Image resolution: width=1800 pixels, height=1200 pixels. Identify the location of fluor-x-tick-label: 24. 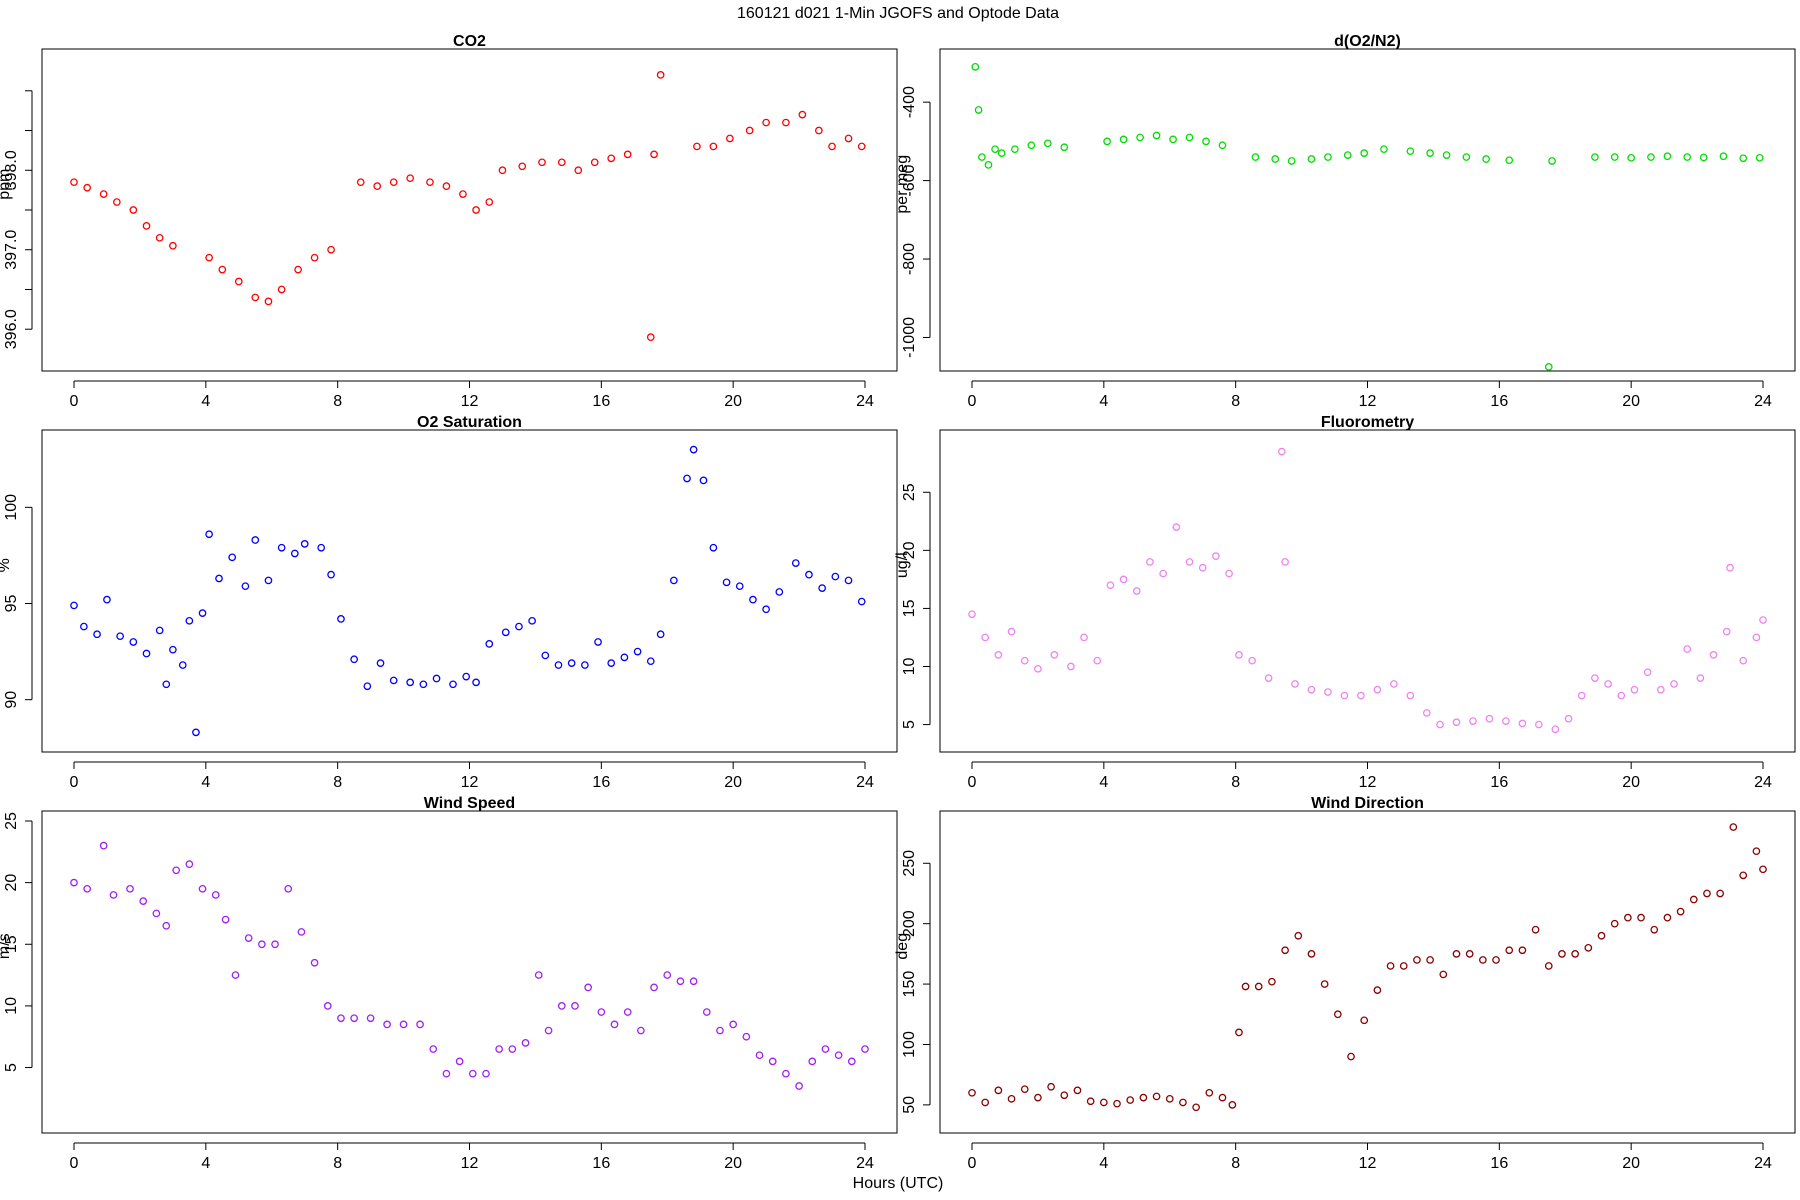
(1763, 782).